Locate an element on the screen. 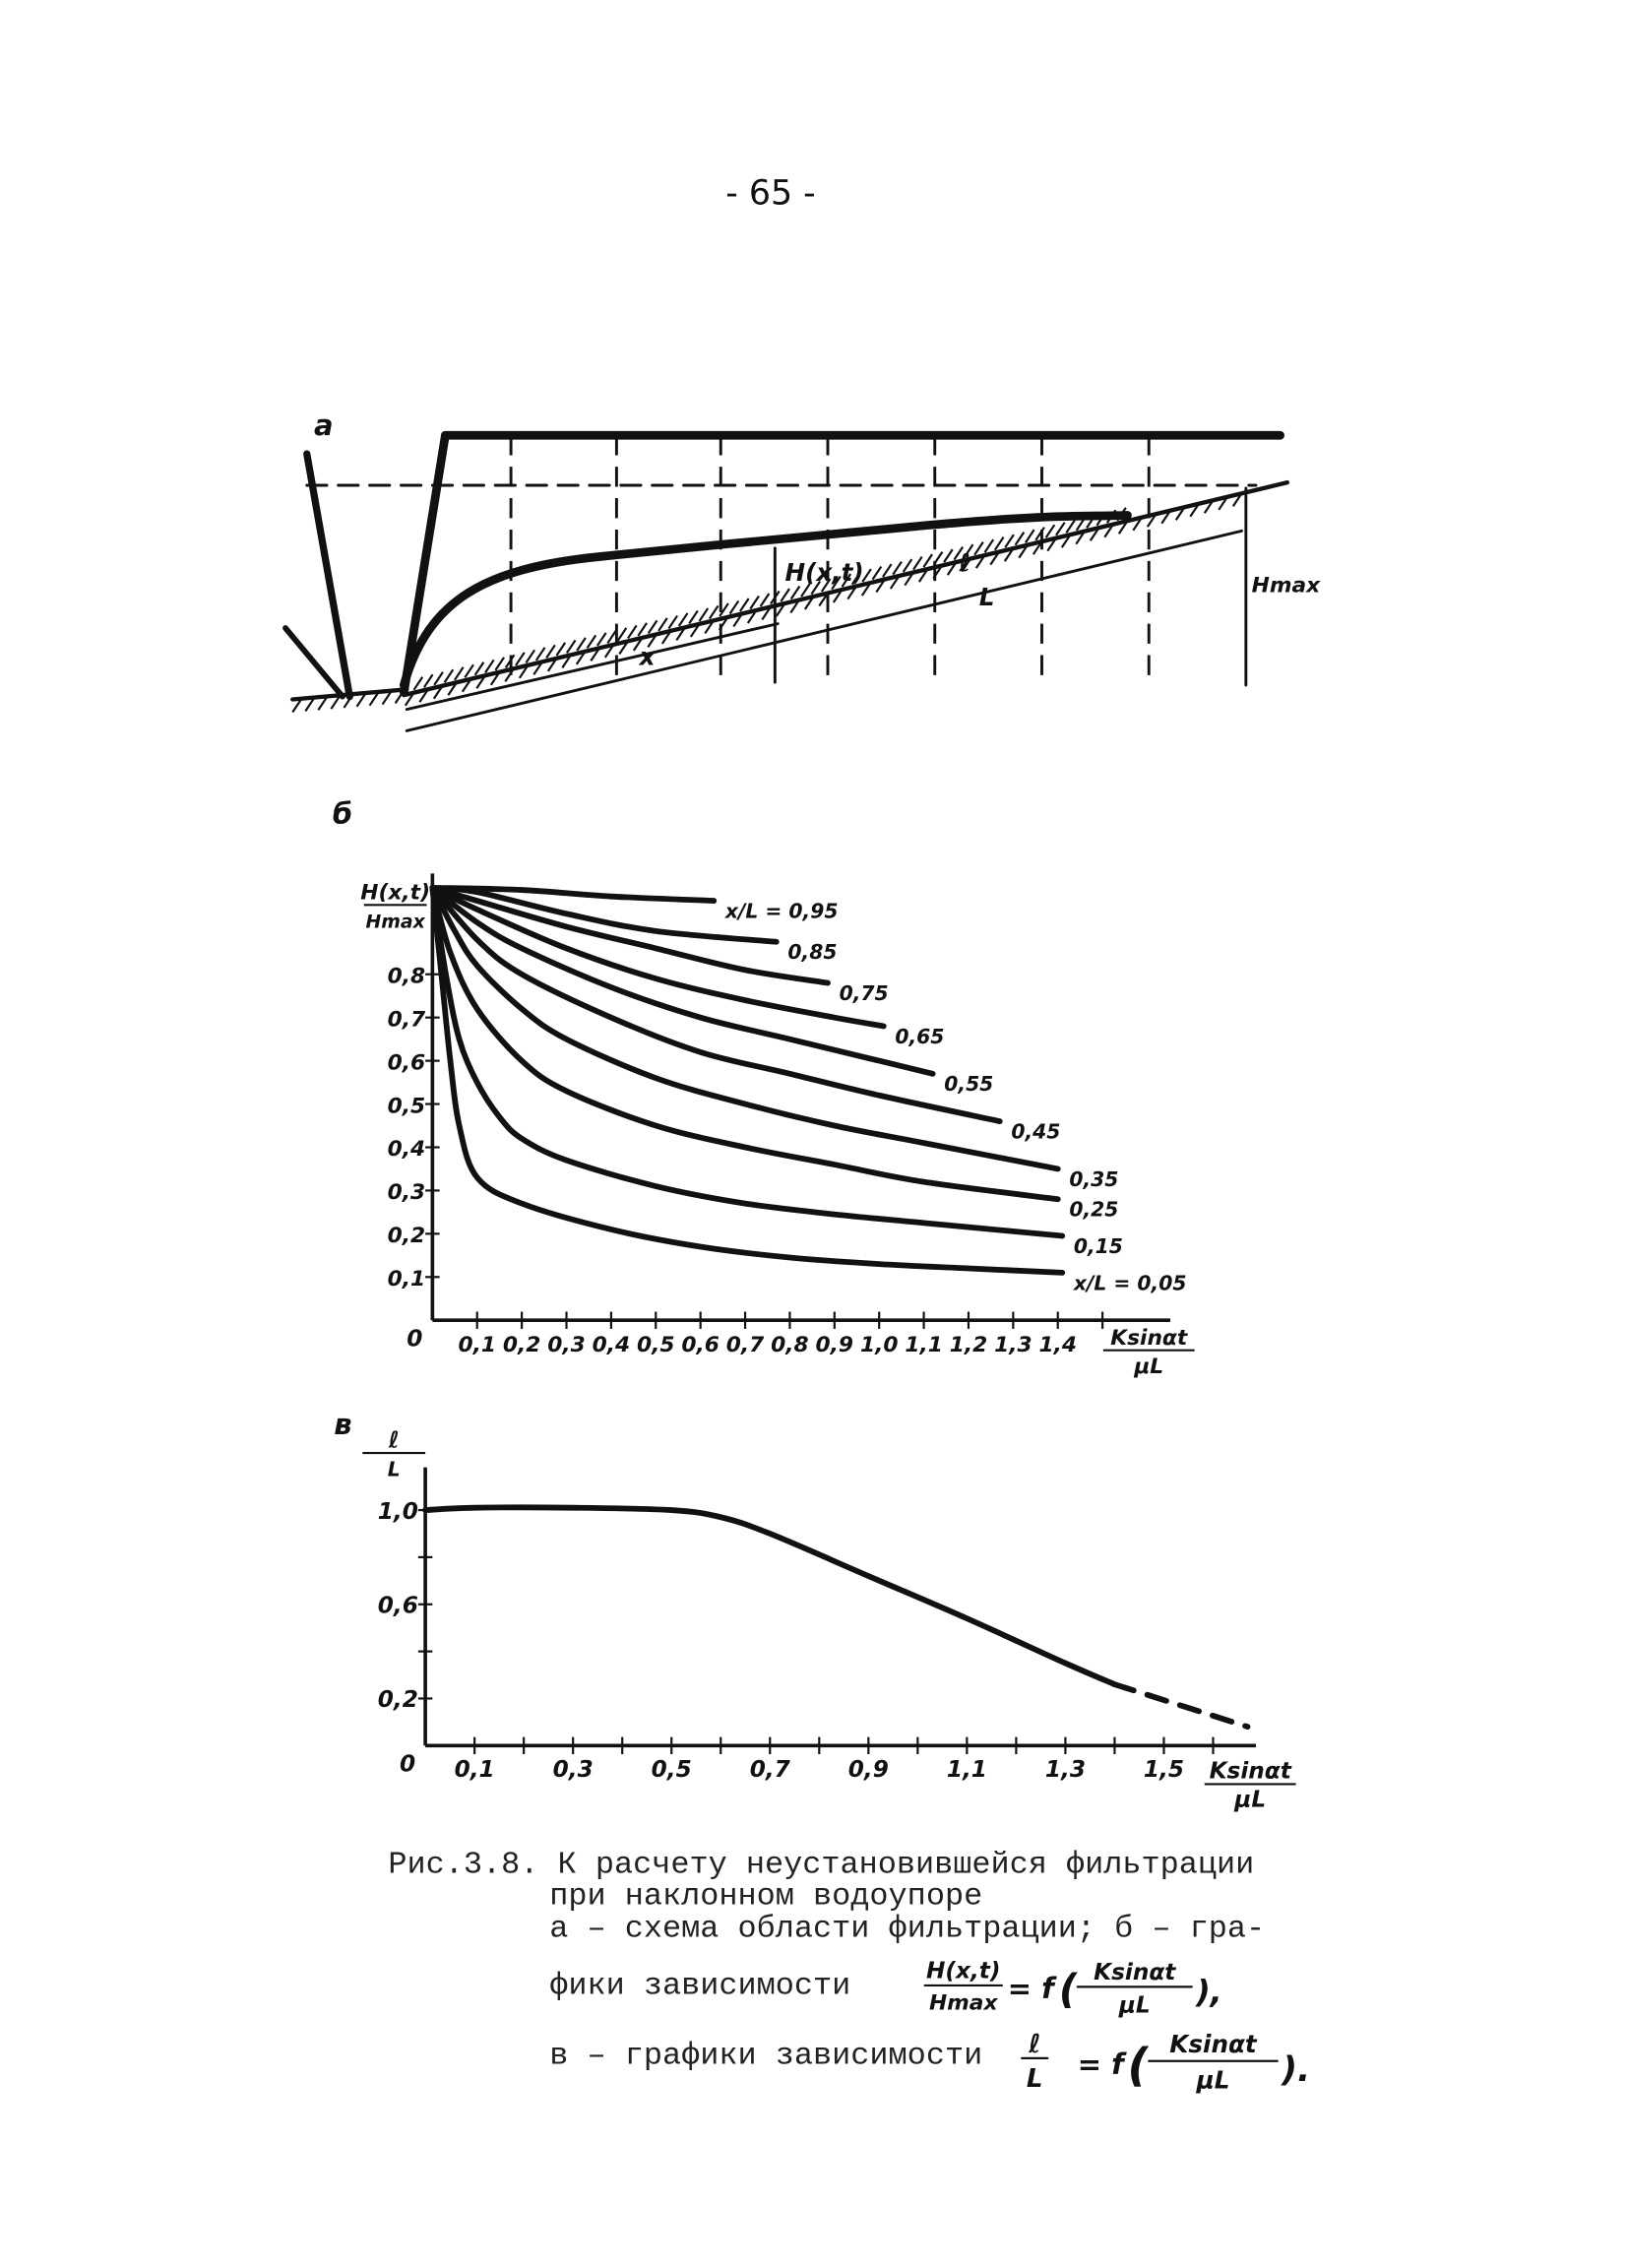  x-tick-label: 0,4 is located at coordinates (612, 1345).